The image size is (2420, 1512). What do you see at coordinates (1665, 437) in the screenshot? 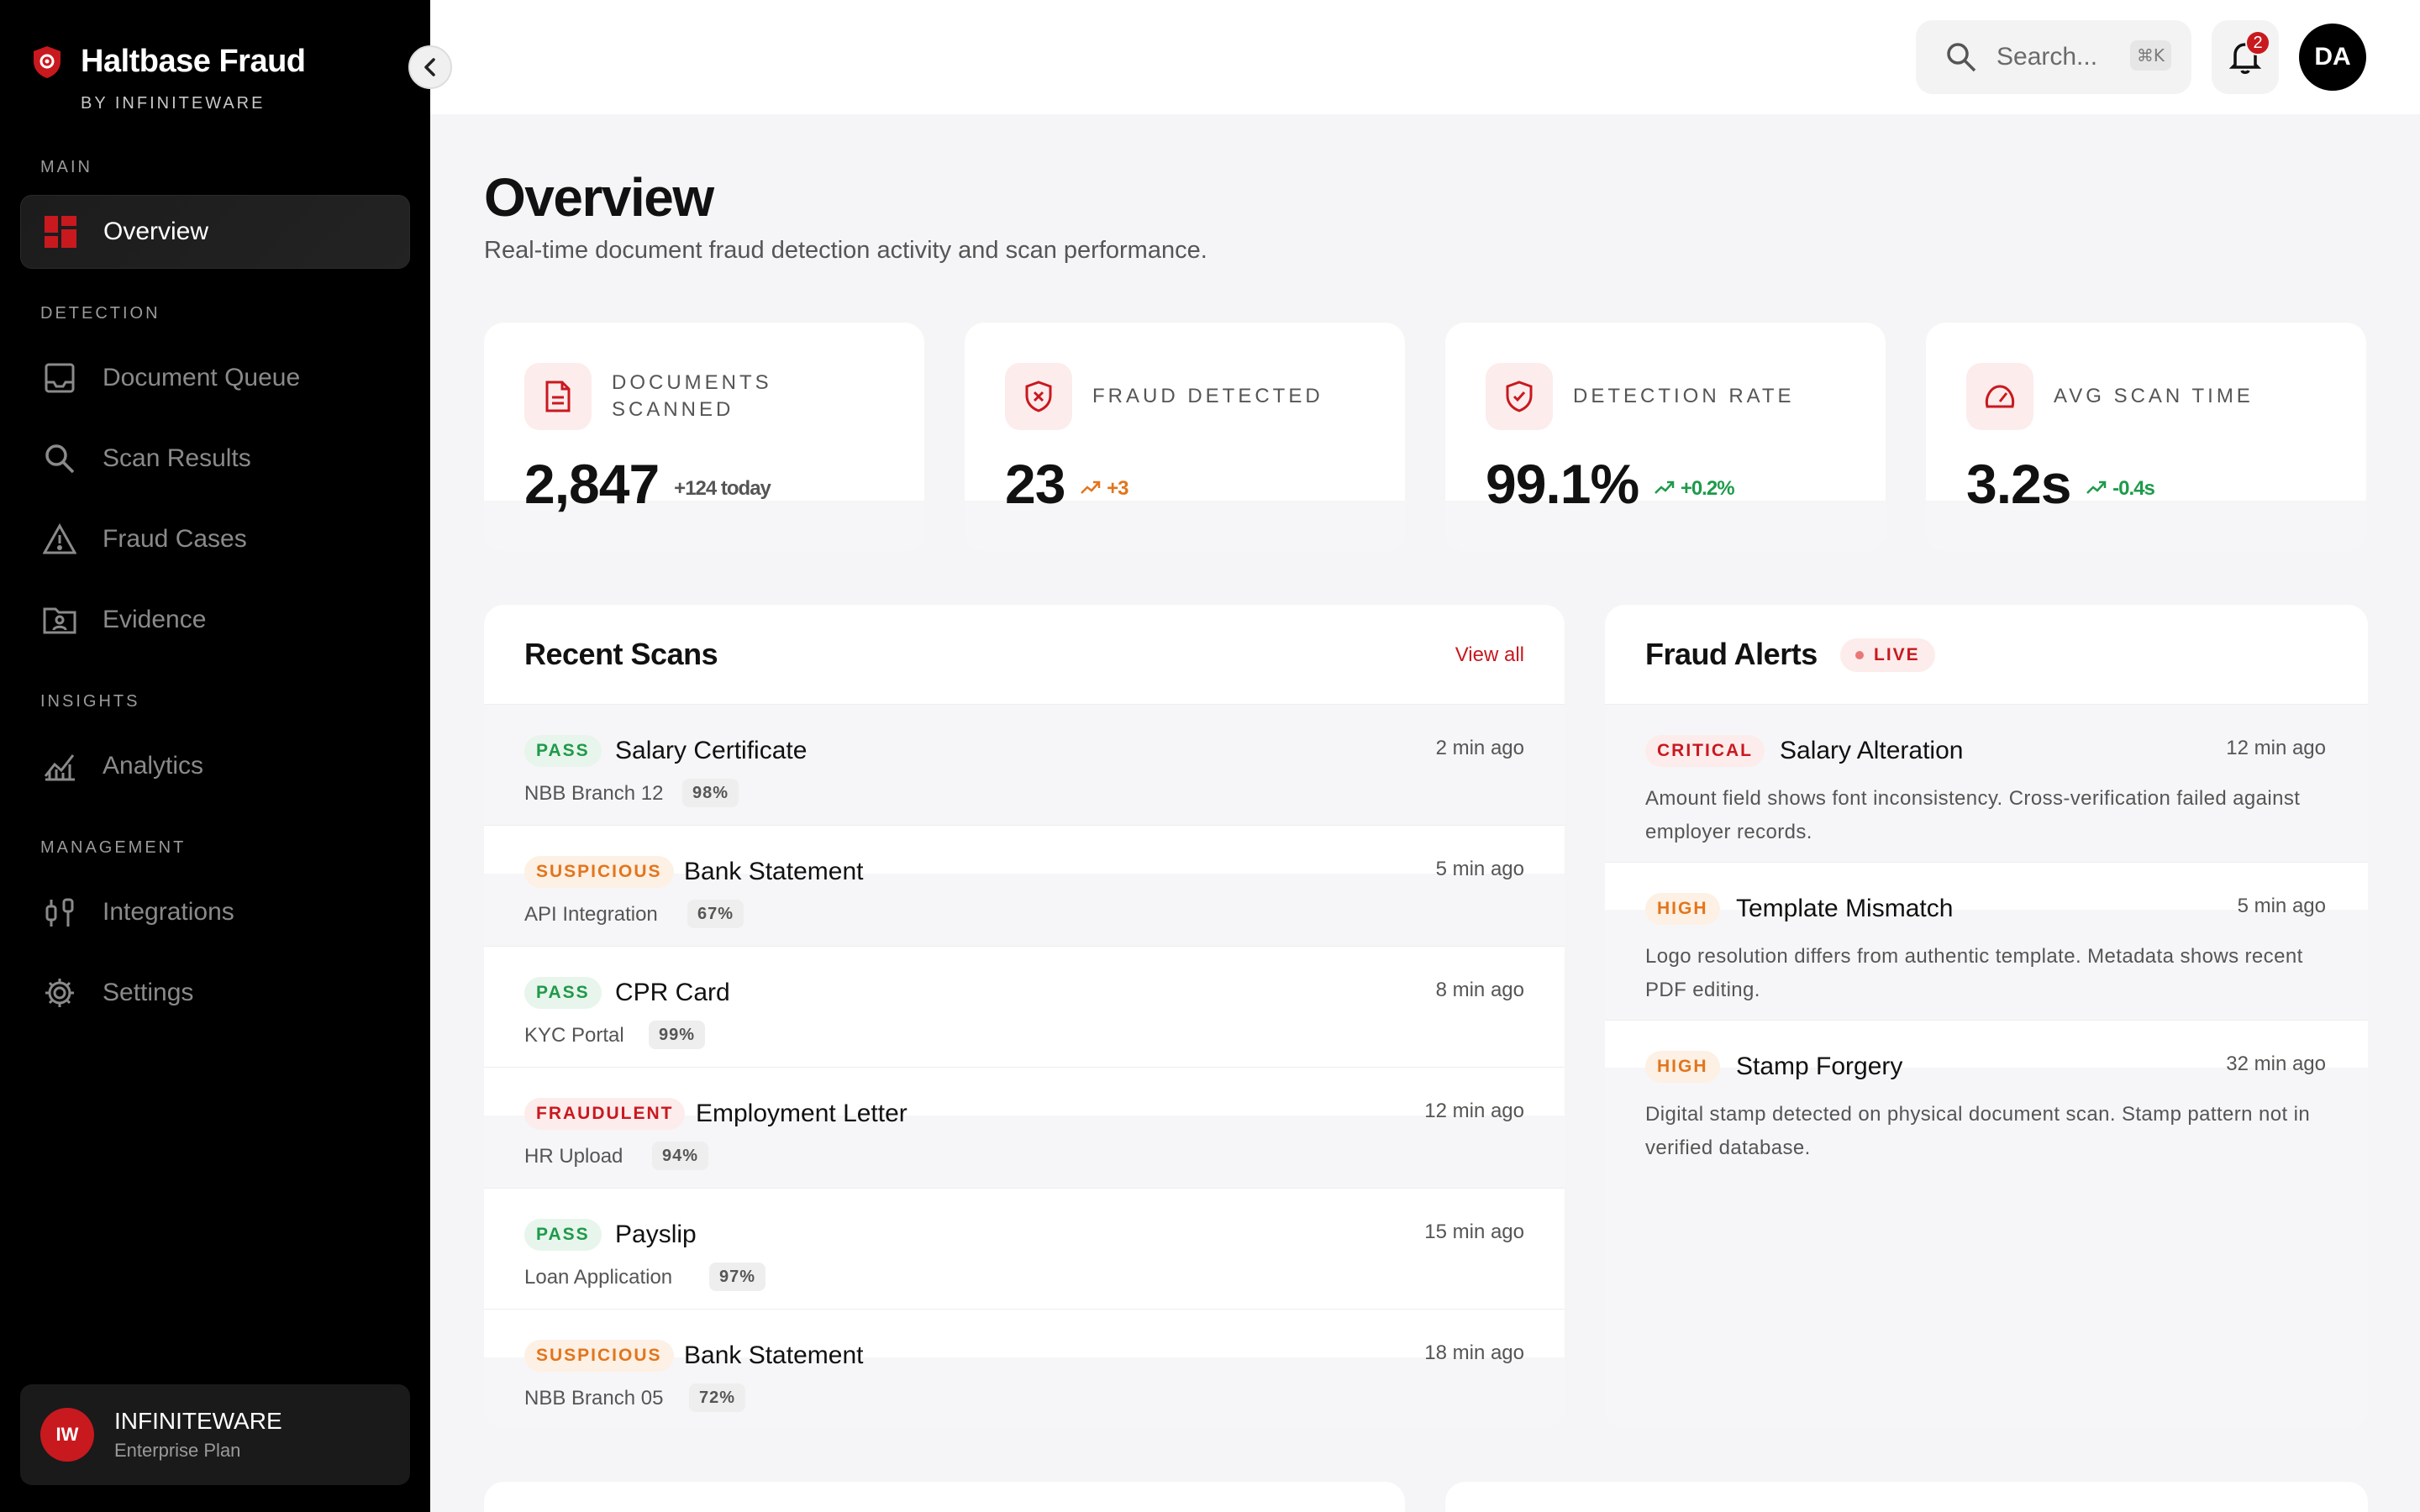
I see `stat-card-detection-rate: DETECTION RATE 99.1% +0.2%` at bounding box center [1665, 437].